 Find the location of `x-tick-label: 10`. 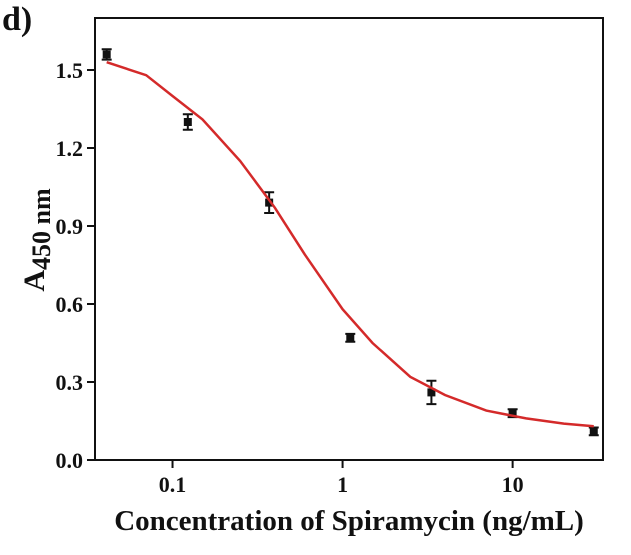

x-tick-label: 10 is located at coordinates (513, 484).